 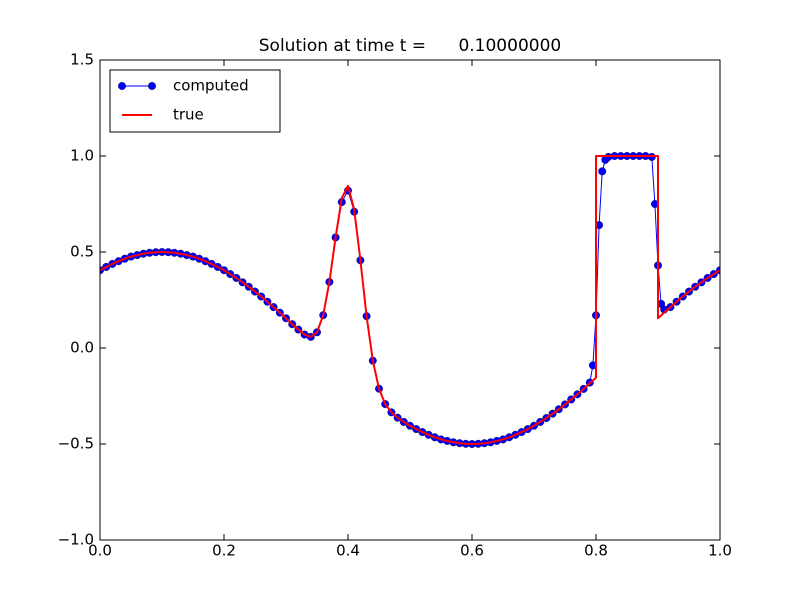 What do you see at coordinates (720, 551) in the screenshot?
I see `x-tick-label: 1.0` at bounding box center [720, 551].